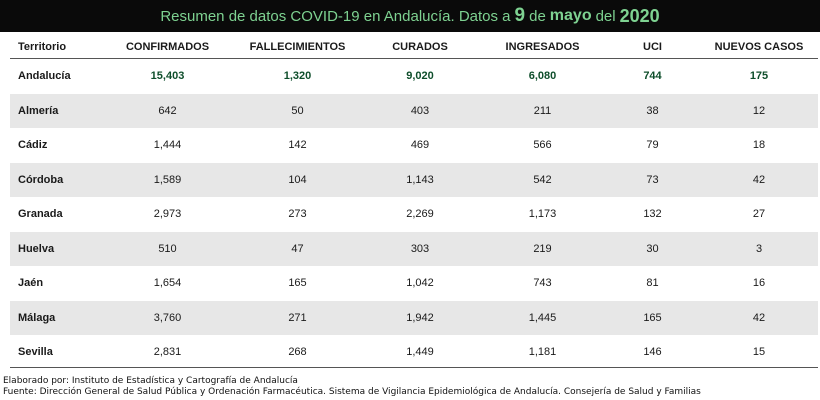 Image resolution: width=820 pixels, height=400 pixels. What do you see at coordinates (167, 317) in the screenshot?
I see `cell-confirmados: 3,760` at bounding box center [167, 317].